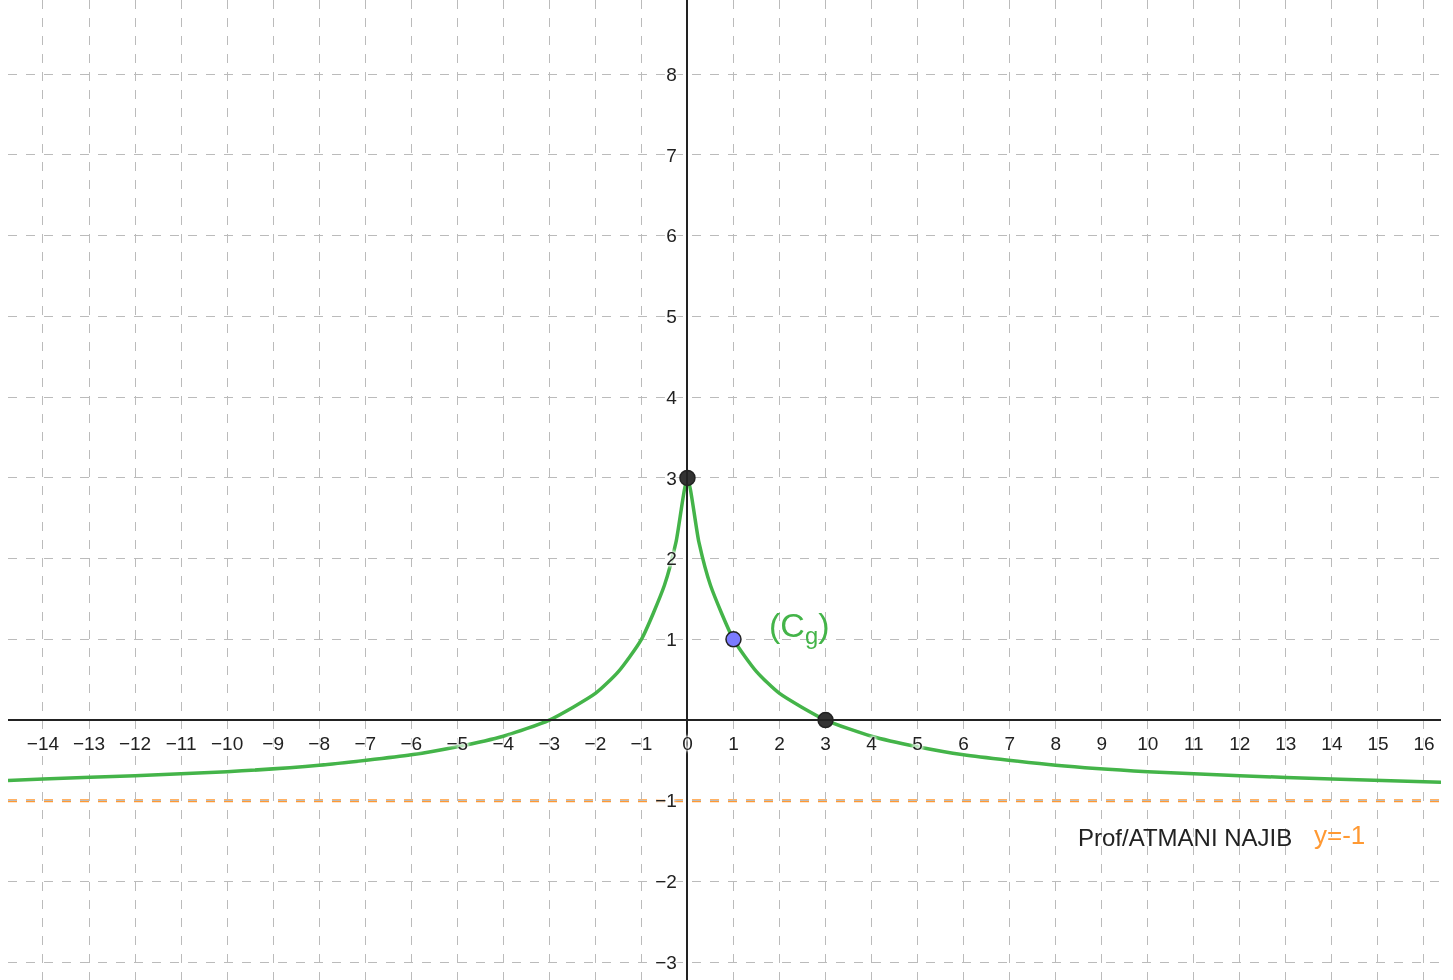 The width and height of the screenshot is (1453, 980). What do you see at coordinates (411, 743) in the screenshot?
I see `x-tick-label: −6` at bounding box center [411, 743].